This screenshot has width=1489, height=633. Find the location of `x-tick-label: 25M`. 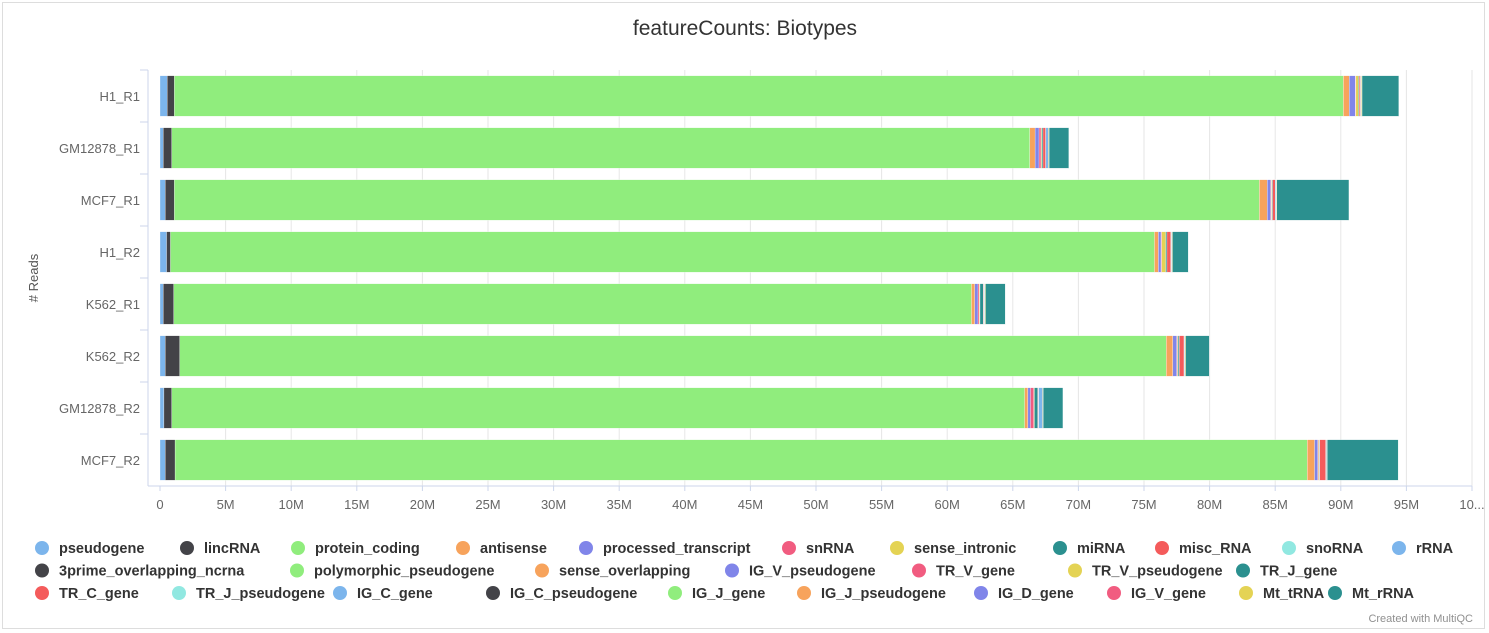

x-tick-label: 25M is located at coordinates (487, 504).